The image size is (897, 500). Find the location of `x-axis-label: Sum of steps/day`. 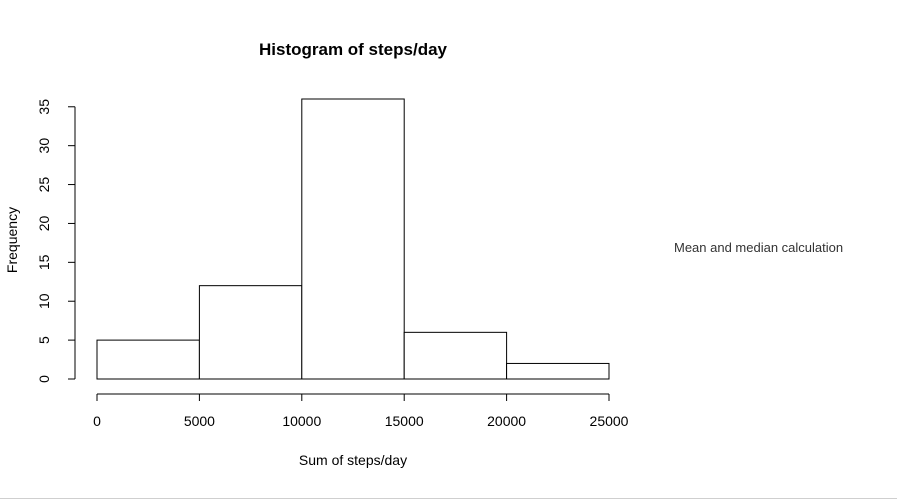

x-axis-label: Sum of steps/day is located at coordinates (353, 460).